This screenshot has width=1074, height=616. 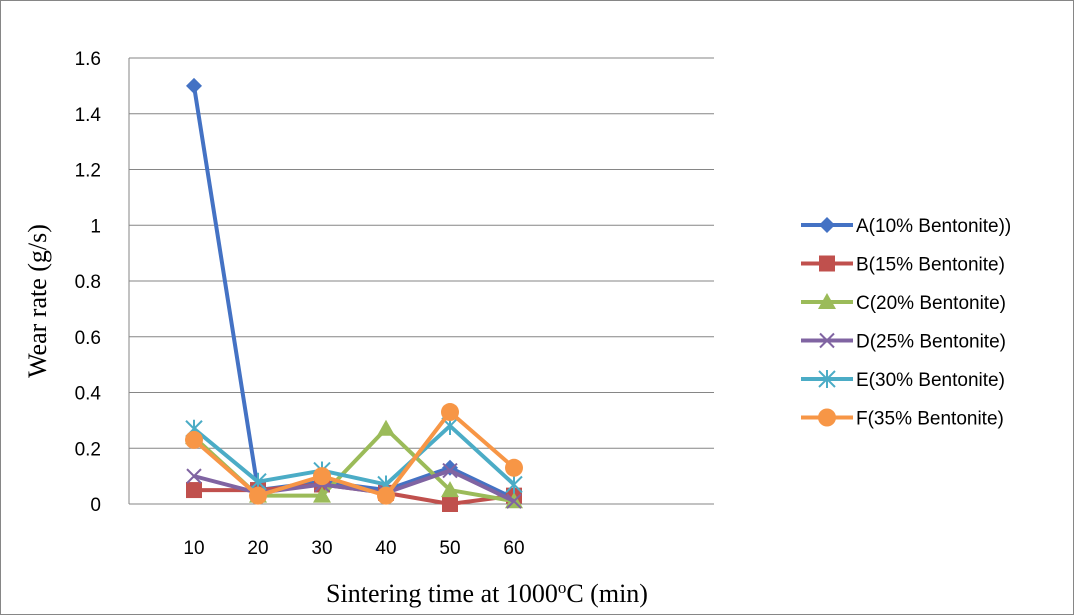 I want to click on legend-label: E(30% Bentonite), so click(x=930, y=380).